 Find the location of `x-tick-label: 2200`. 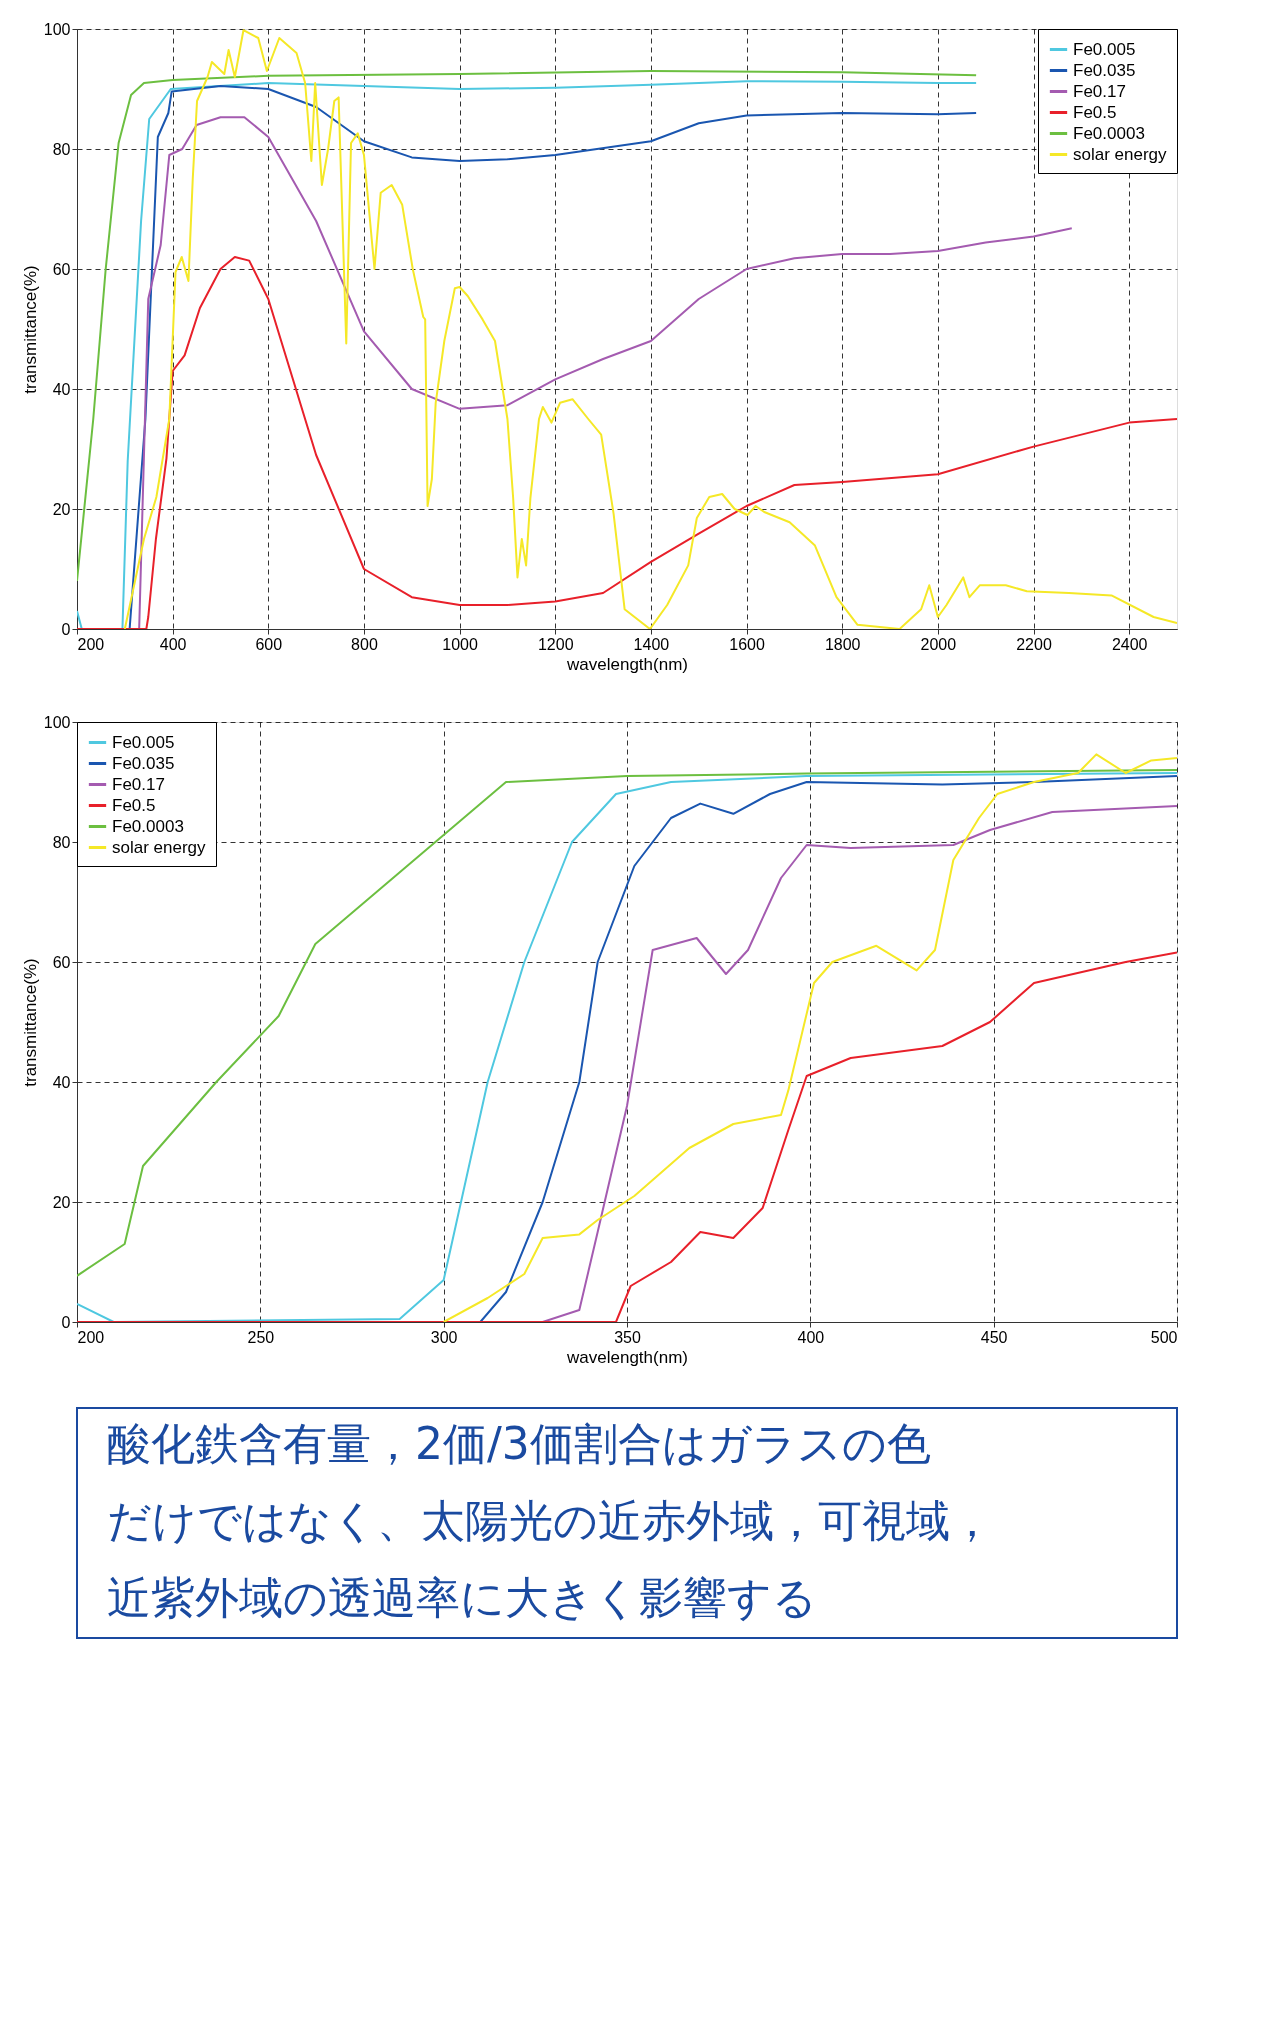

x-tick-label: 2200 is located at coordinates (1034, 644).